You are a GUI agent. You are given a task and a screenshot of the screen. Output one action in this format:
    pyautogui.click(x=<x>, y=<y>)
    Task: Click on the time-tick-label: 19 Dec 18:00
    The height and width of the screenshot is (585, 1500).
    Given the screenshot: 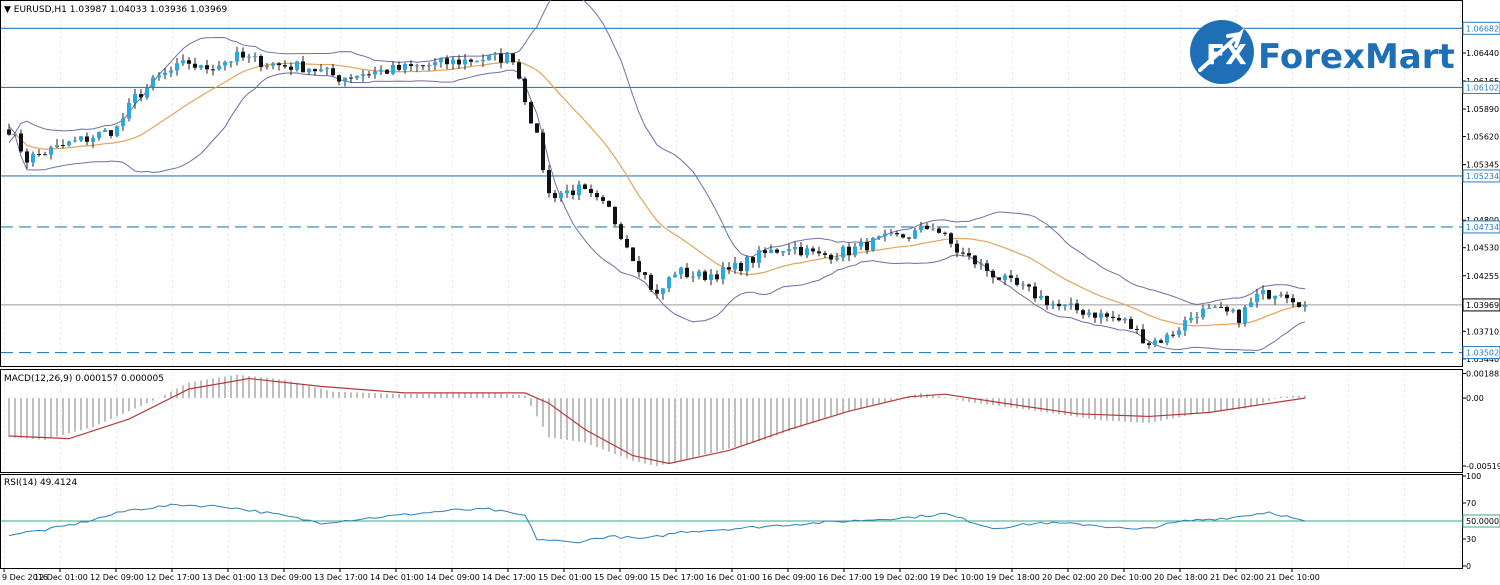 What is the action you would take?
    pyautogui.click(x=1013, y=577)
    